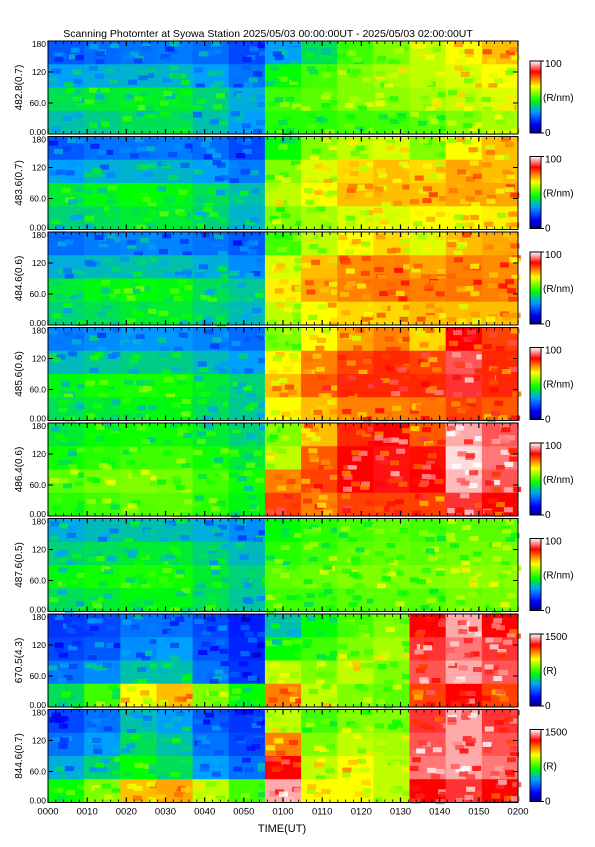 This screenshot has width=595, height=847. Describe the element at coordinates (535, 765) in the screenshot. I see `colorbar` at that location.